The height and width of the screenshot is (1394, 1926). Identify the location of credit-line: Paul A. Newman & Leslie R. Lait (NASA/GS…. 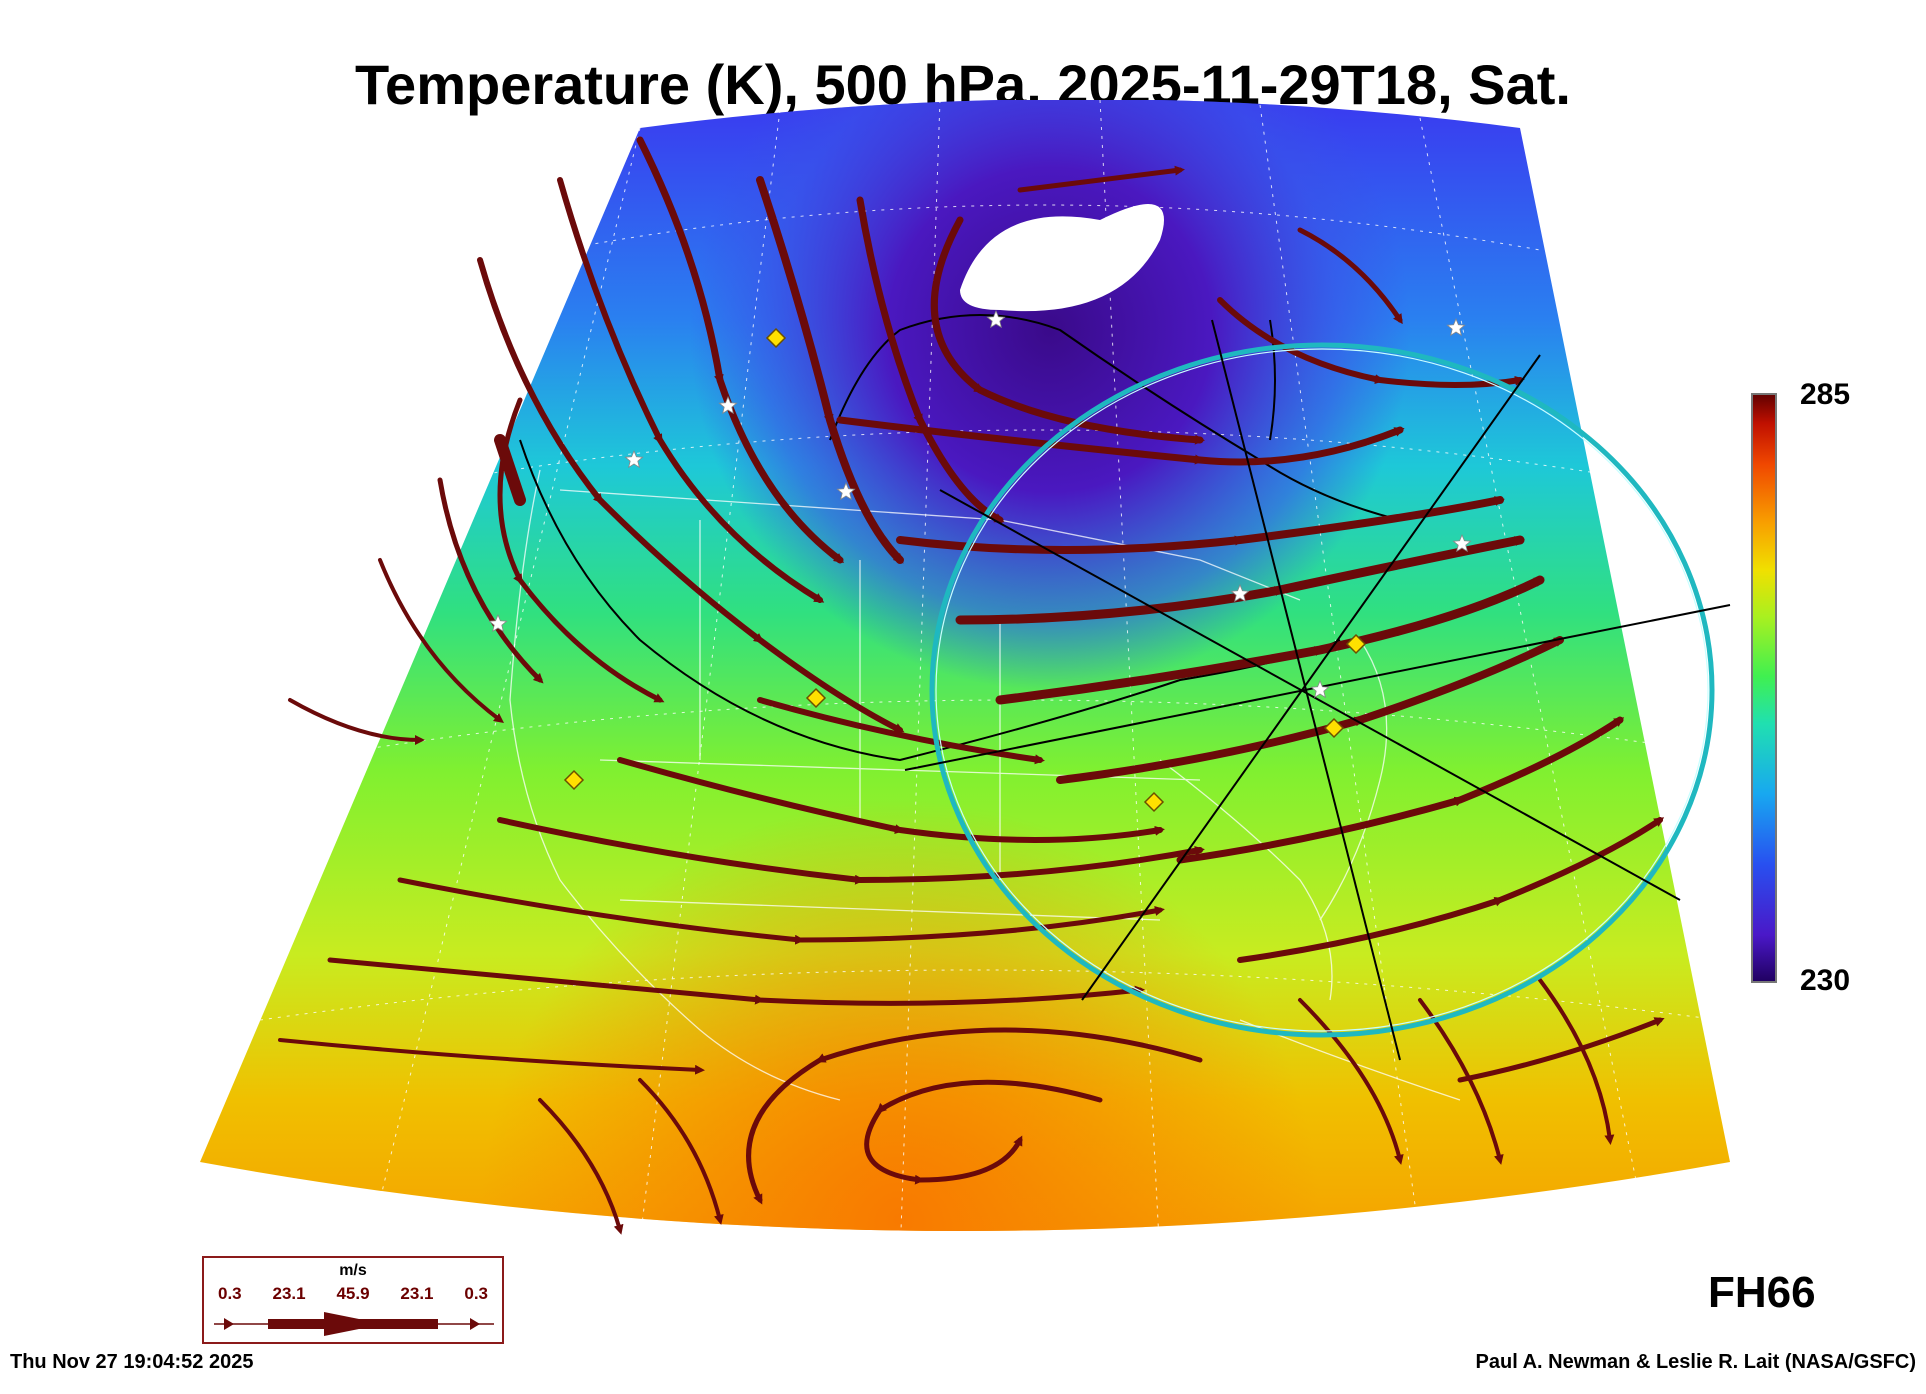
(1695, 1362).